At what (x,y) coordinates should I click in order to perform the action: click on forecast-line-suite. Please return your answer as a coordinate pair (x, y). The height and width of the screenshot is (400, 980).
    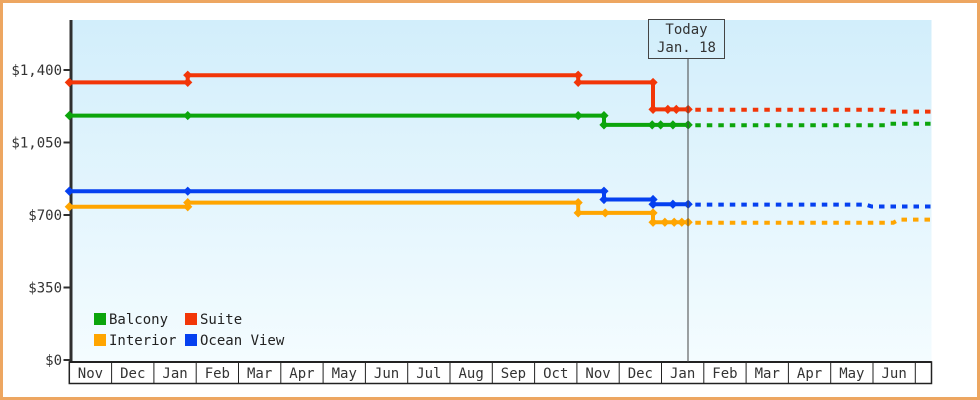
    Looking at the image, I should click on (813, 110).